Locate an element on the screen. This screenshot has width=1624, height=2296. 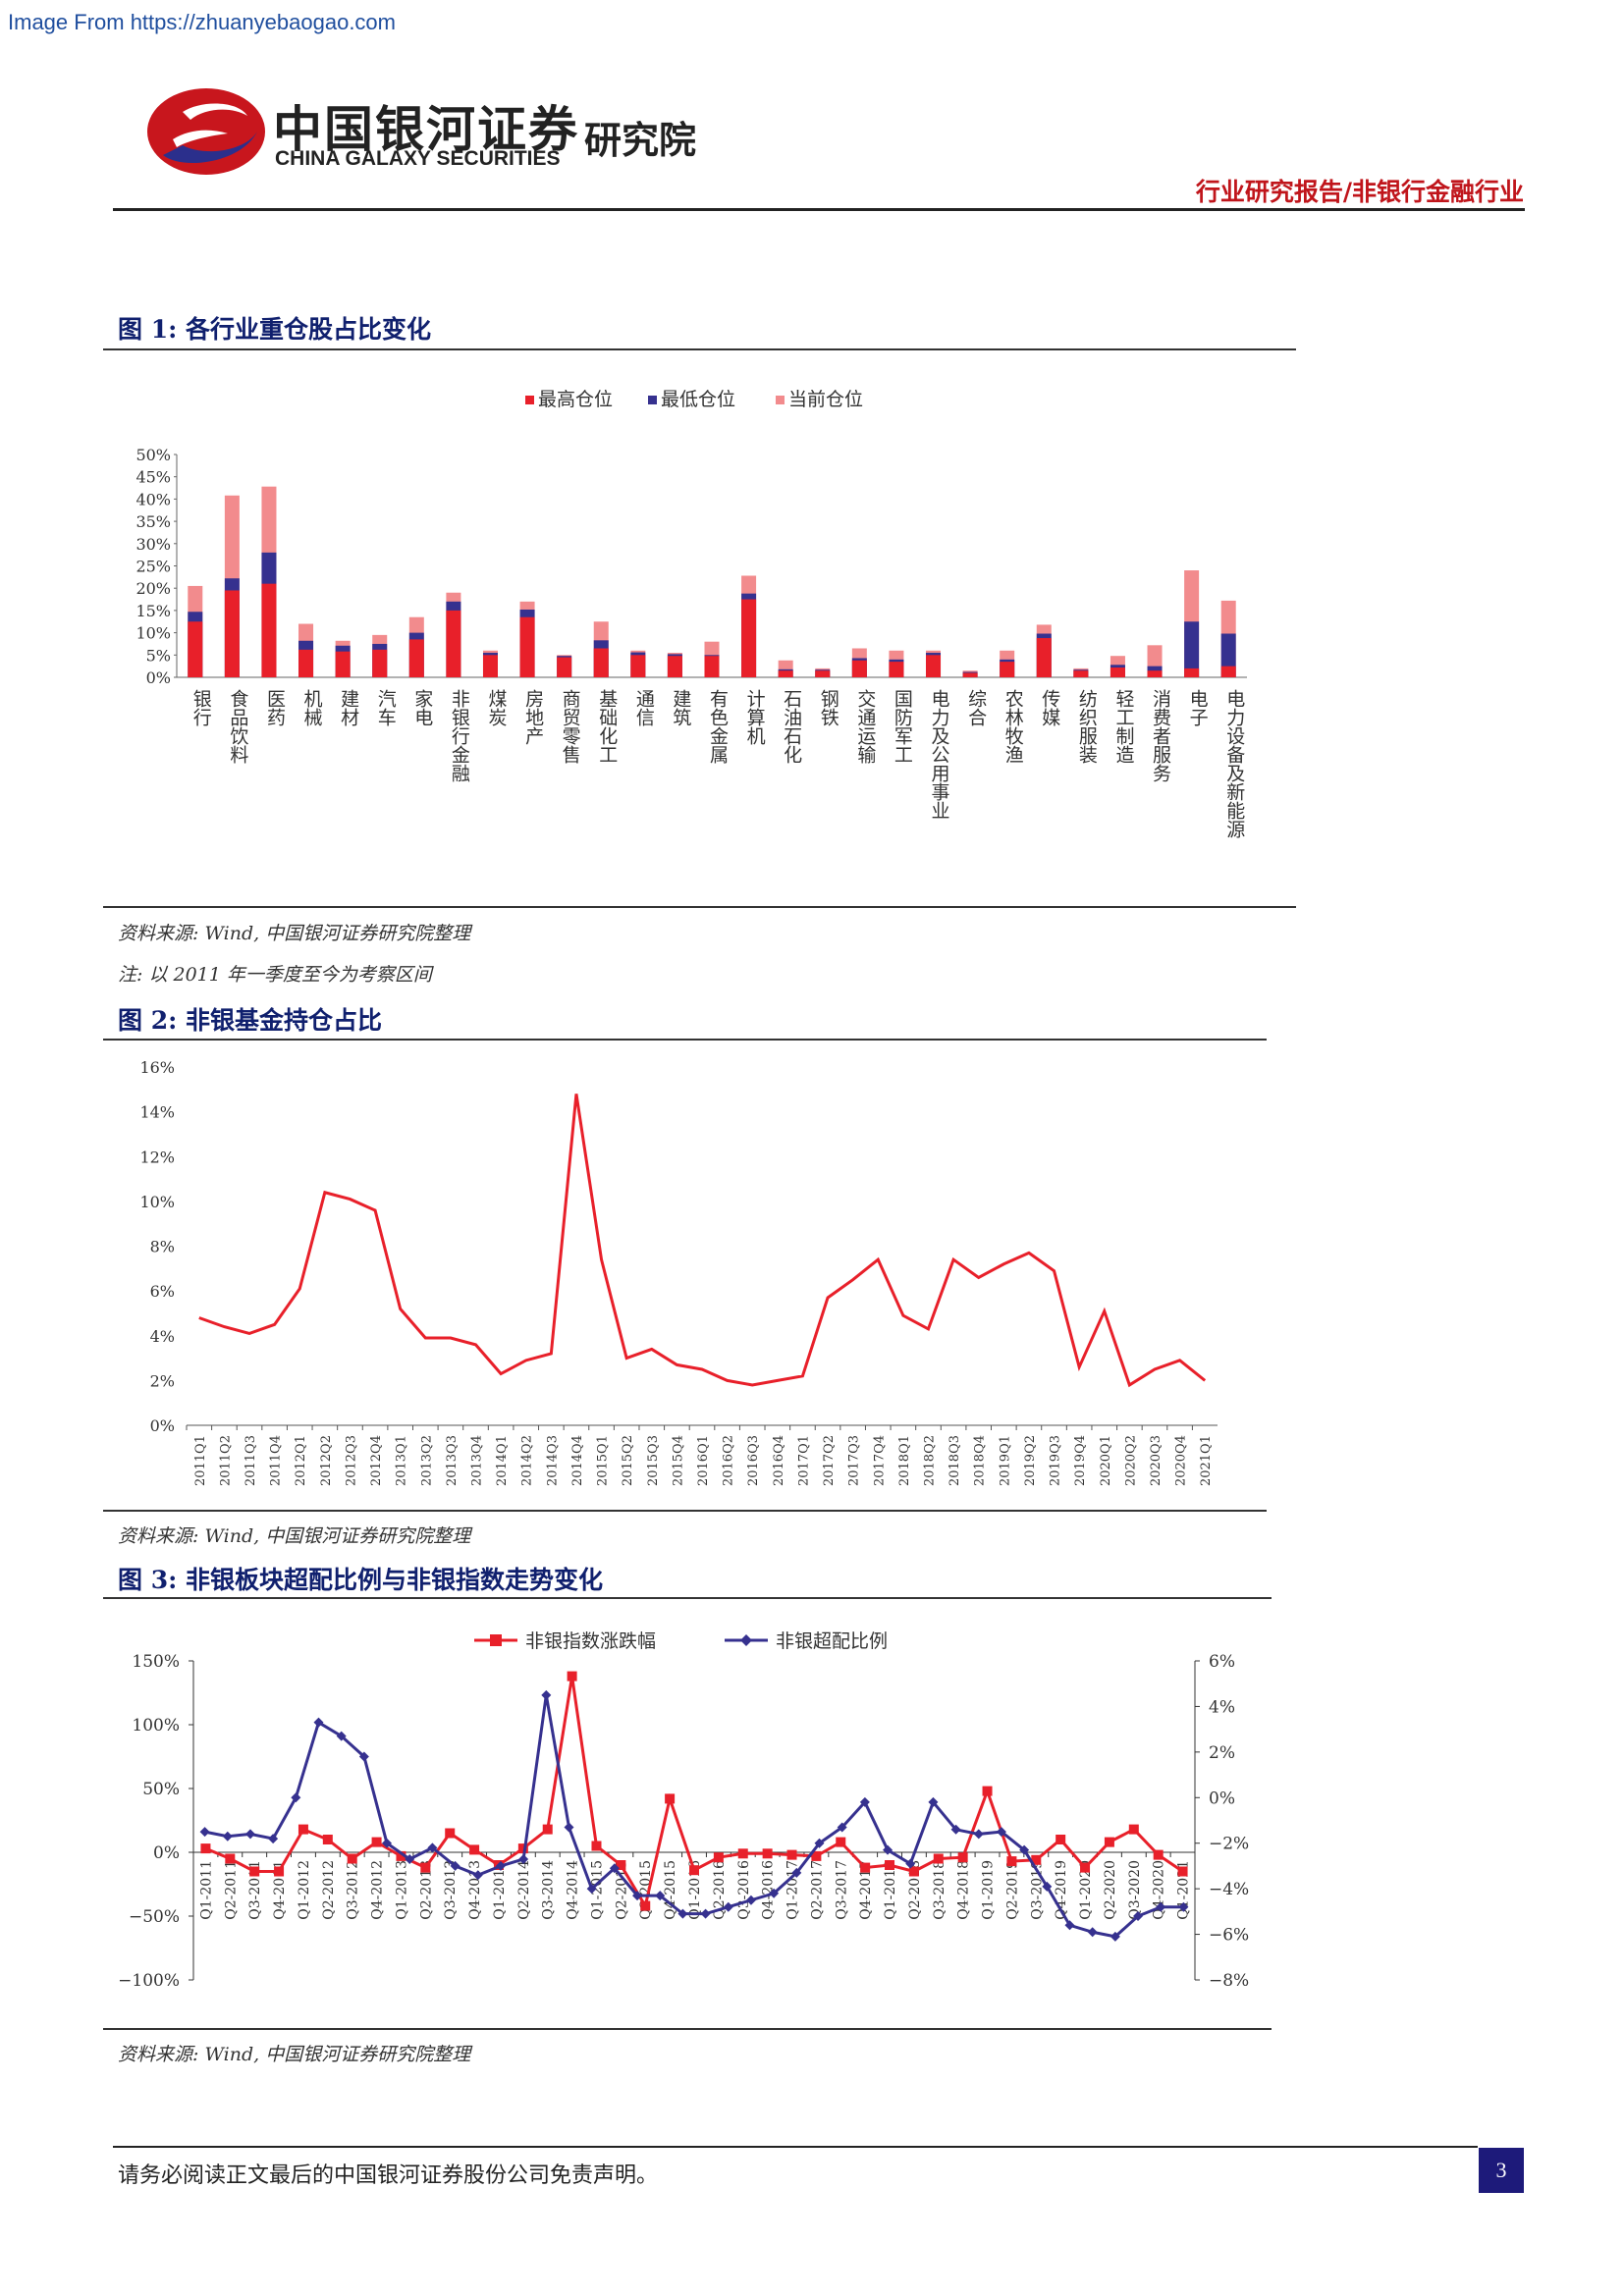
fig2-xtick-label: 2018Q2 is located at coordinates (929, 1460).